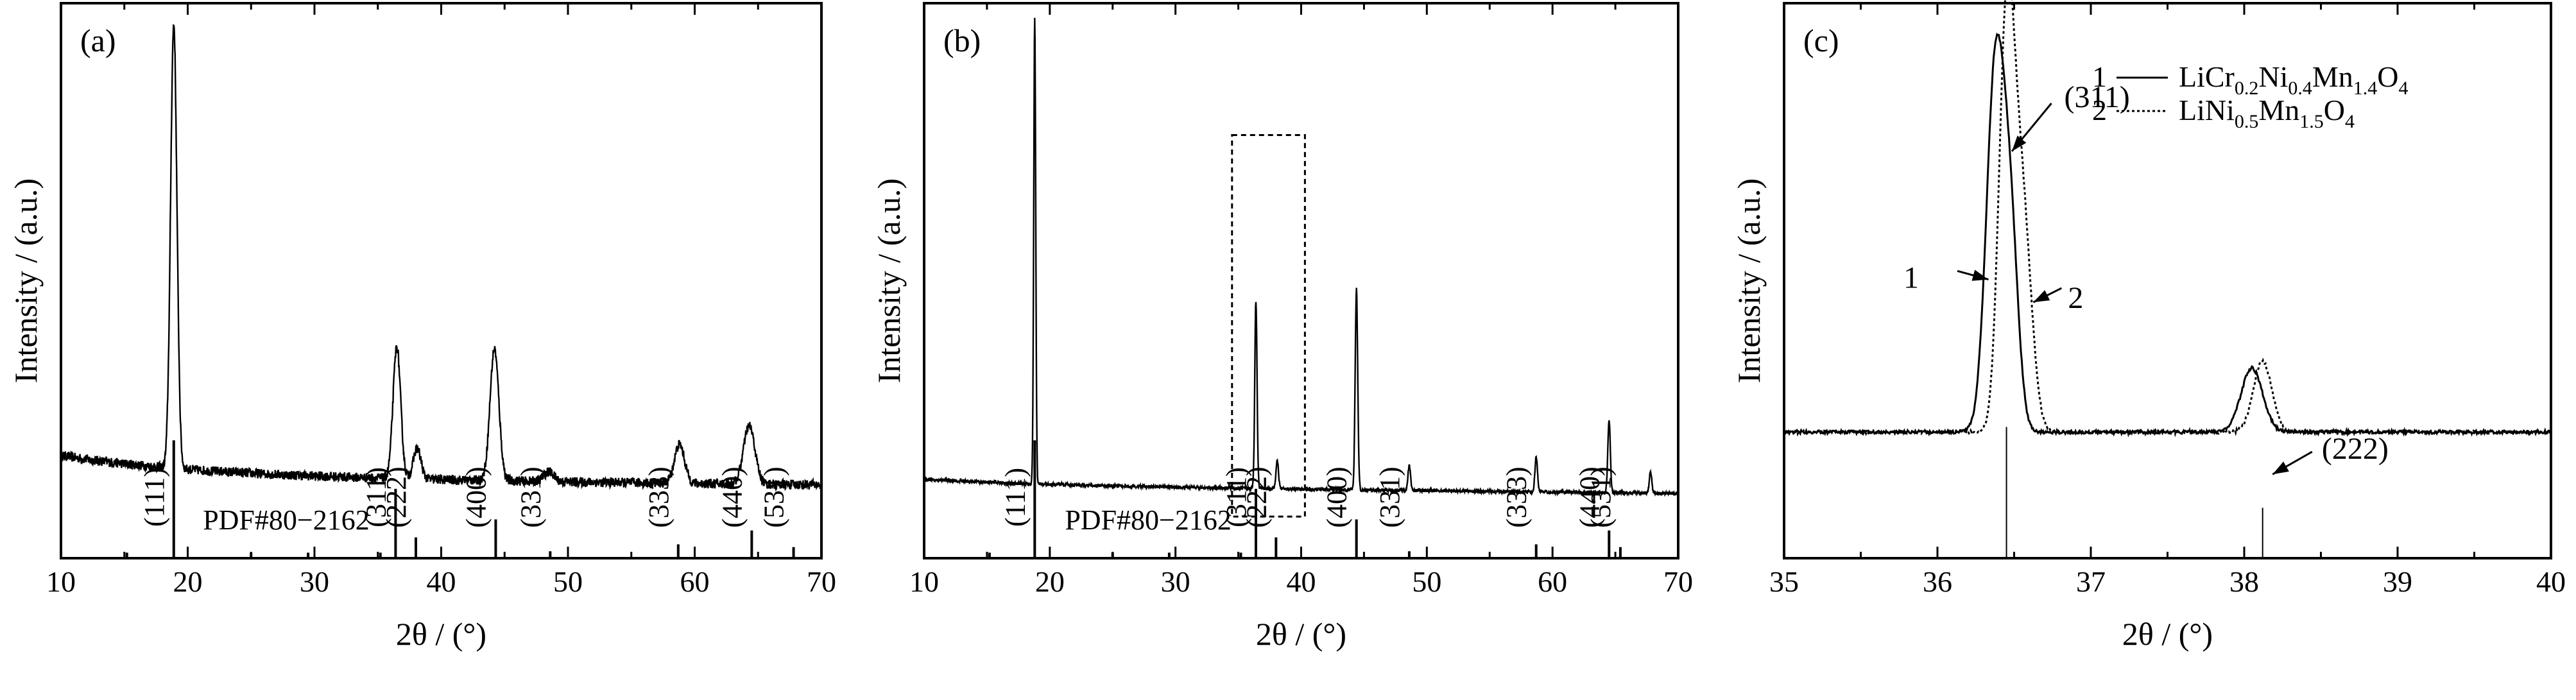  Describe the element at coordinates (2244, 581) in the screenshot. I see `x-tick-label: 38` at that location.